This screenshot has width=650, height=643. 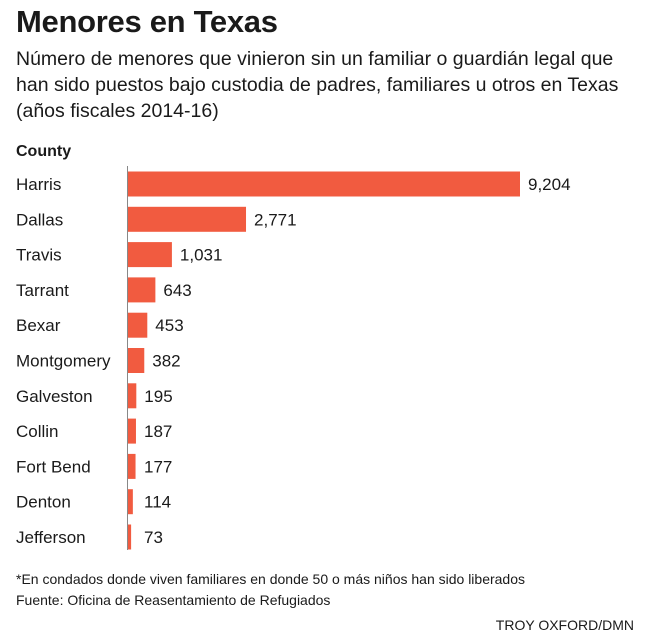 I want to click on category-label: Dallas, so click(x=39, y=219).